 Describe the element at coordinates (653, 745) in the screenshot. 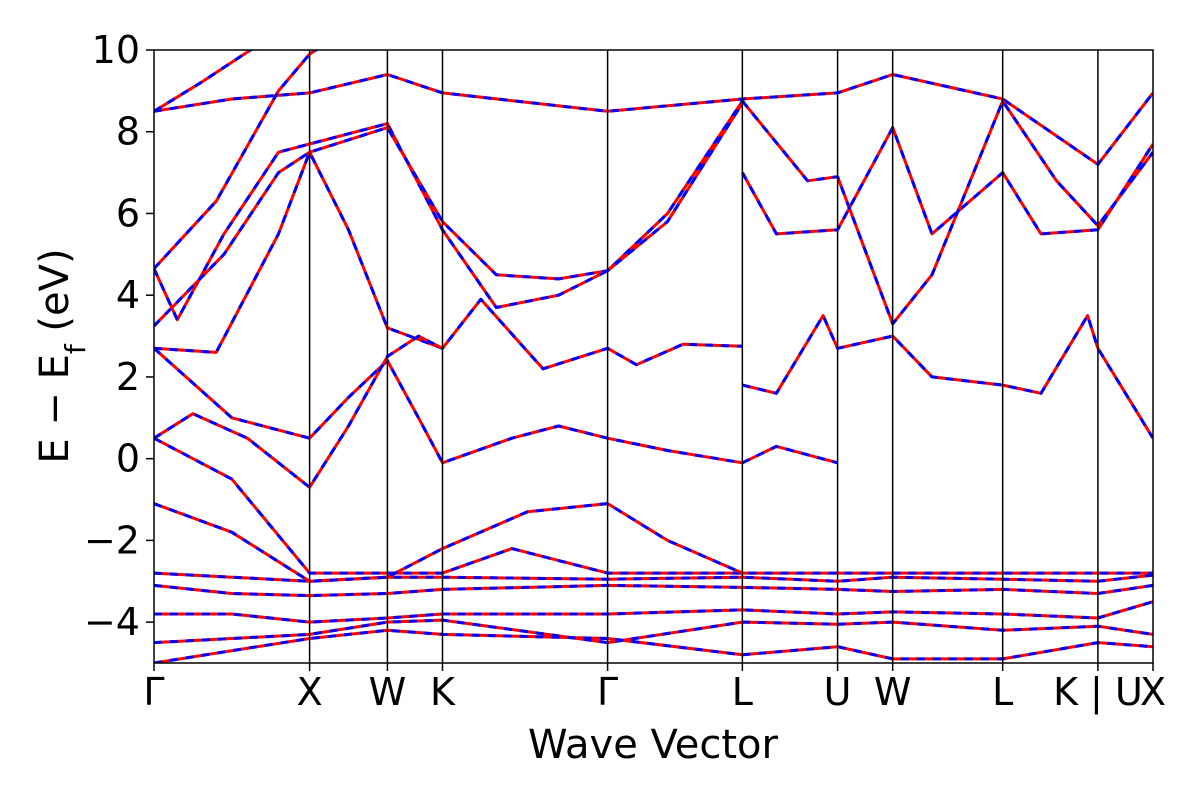

I see `x-axis-title: Wave Vector` at that location.